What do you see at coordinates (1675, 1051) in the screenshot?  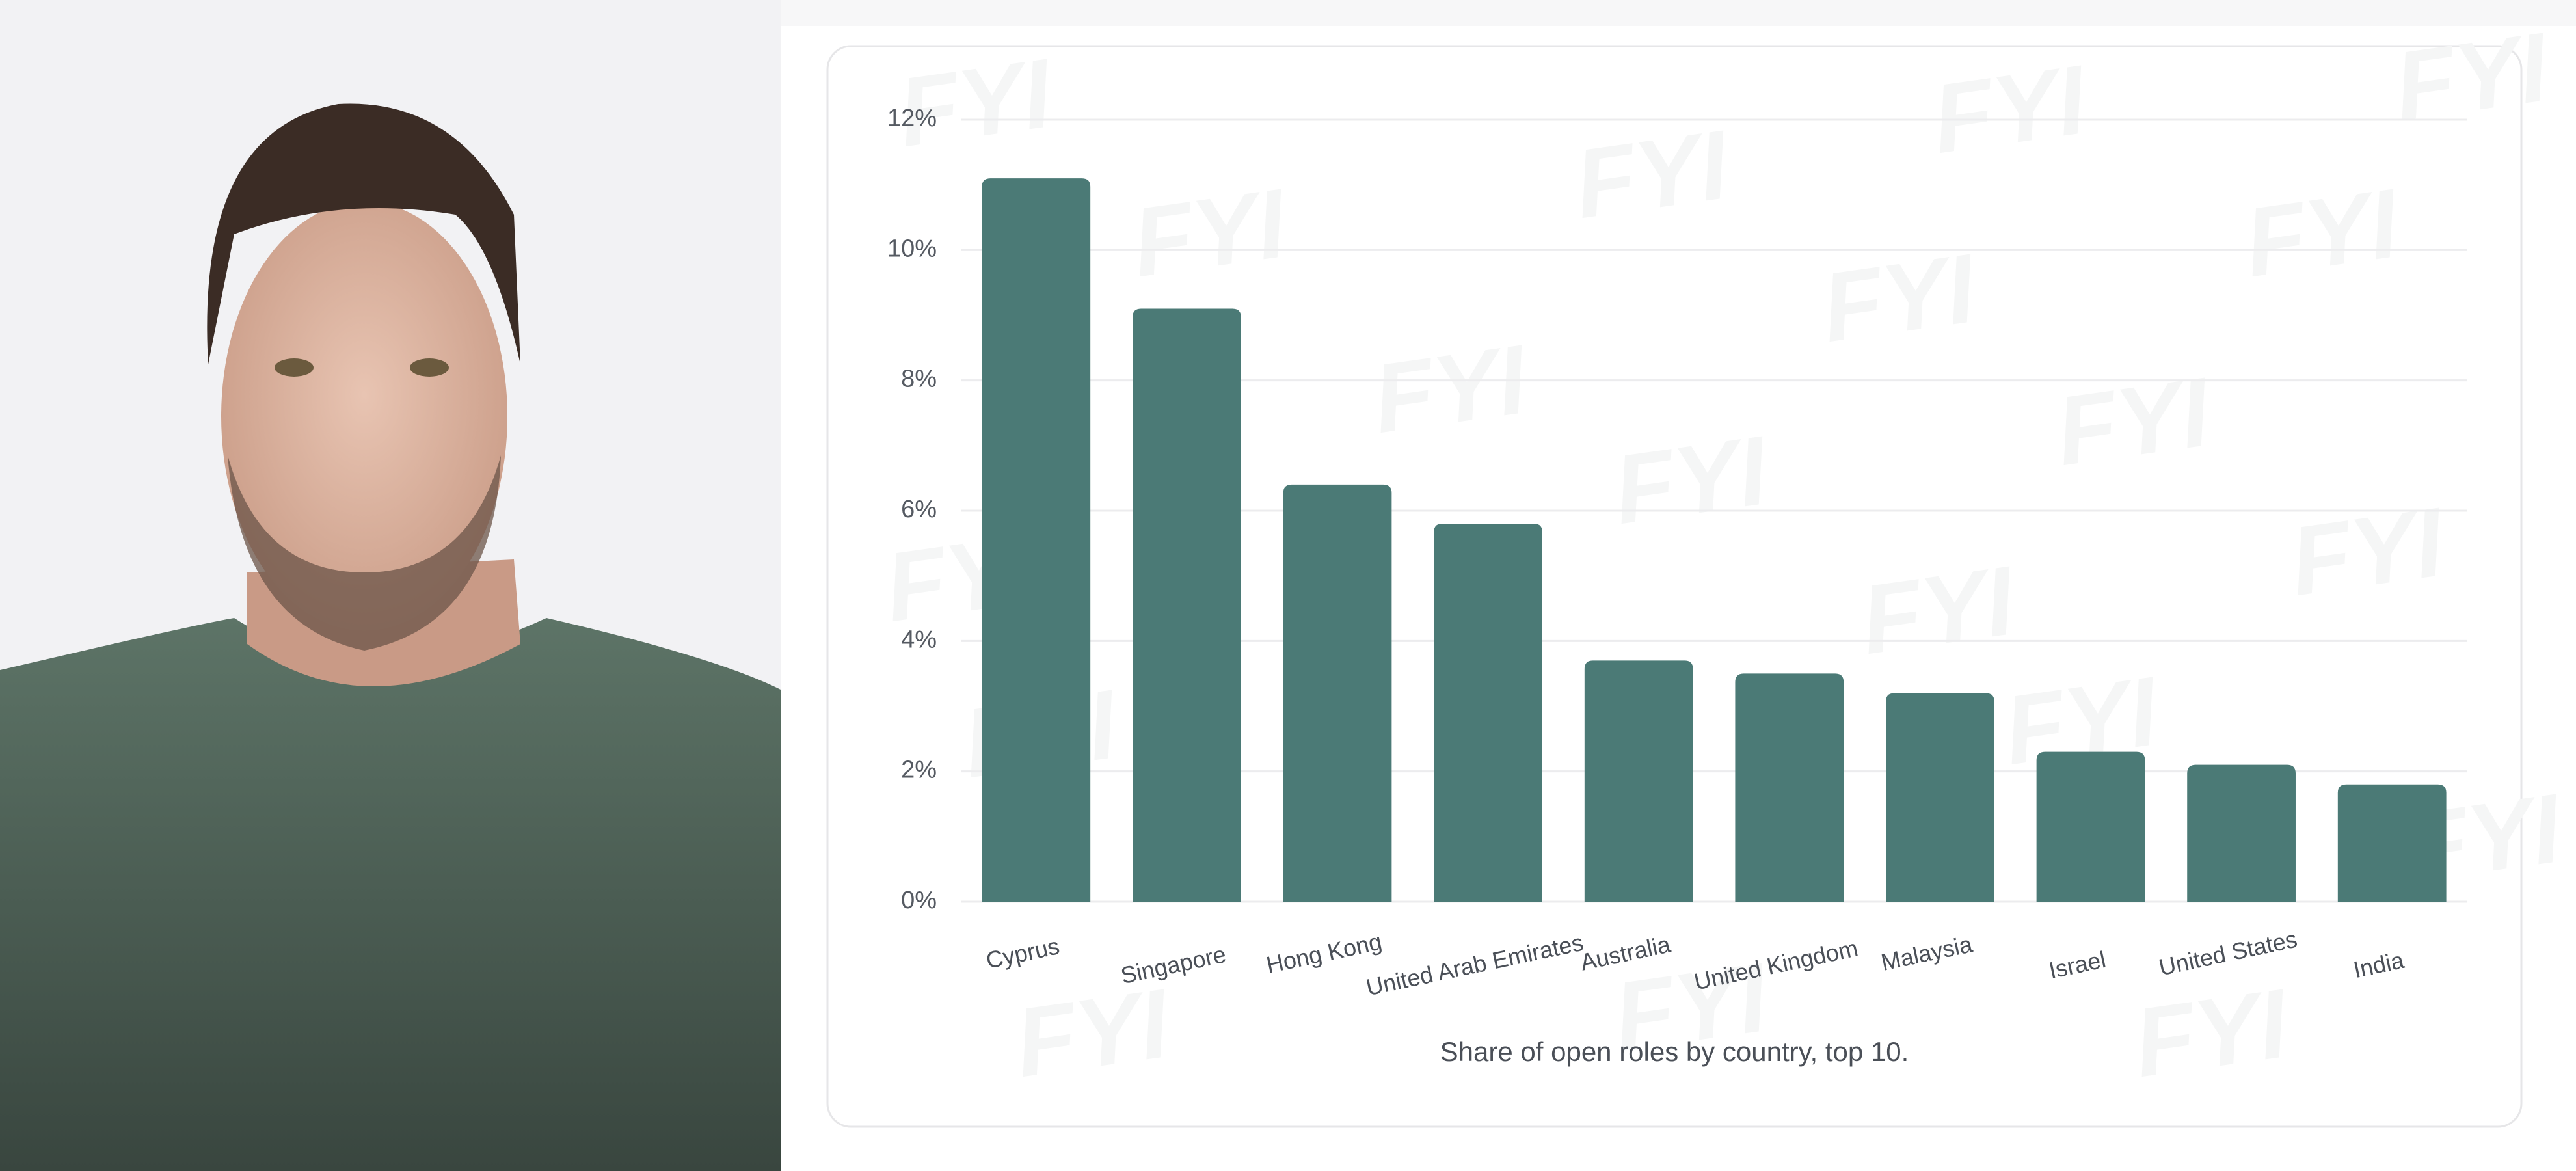 I see `chart-caption: Share of open roles by country, top 10.` at bounding box center [1675, 1051].